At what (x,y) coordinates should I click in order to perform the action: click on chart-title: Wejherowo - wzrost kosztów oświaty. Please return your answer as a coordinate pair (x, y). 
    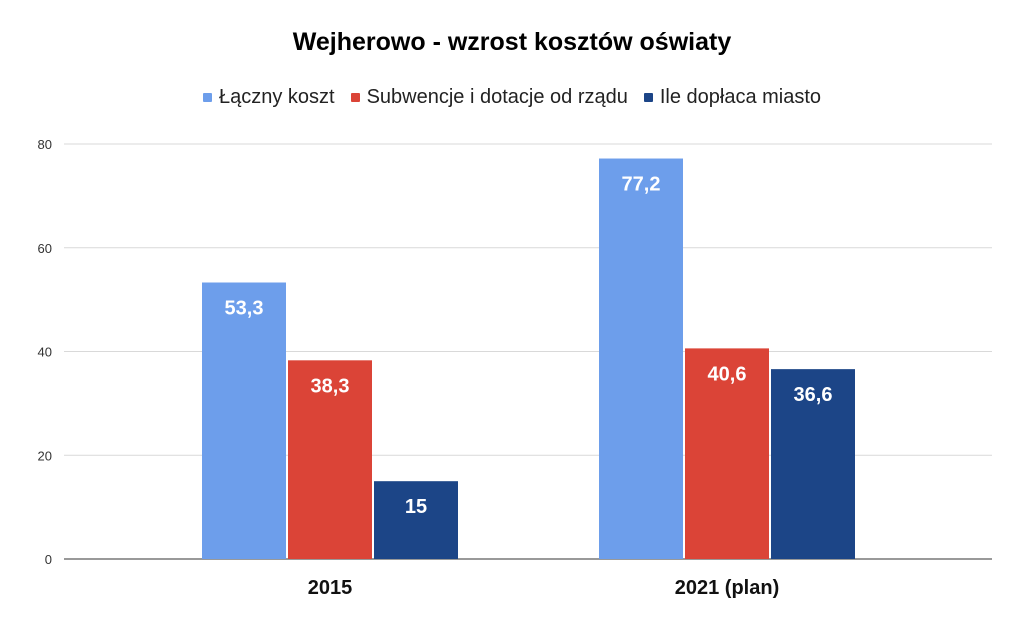
    Looking at the image, I should click on (512, 42).